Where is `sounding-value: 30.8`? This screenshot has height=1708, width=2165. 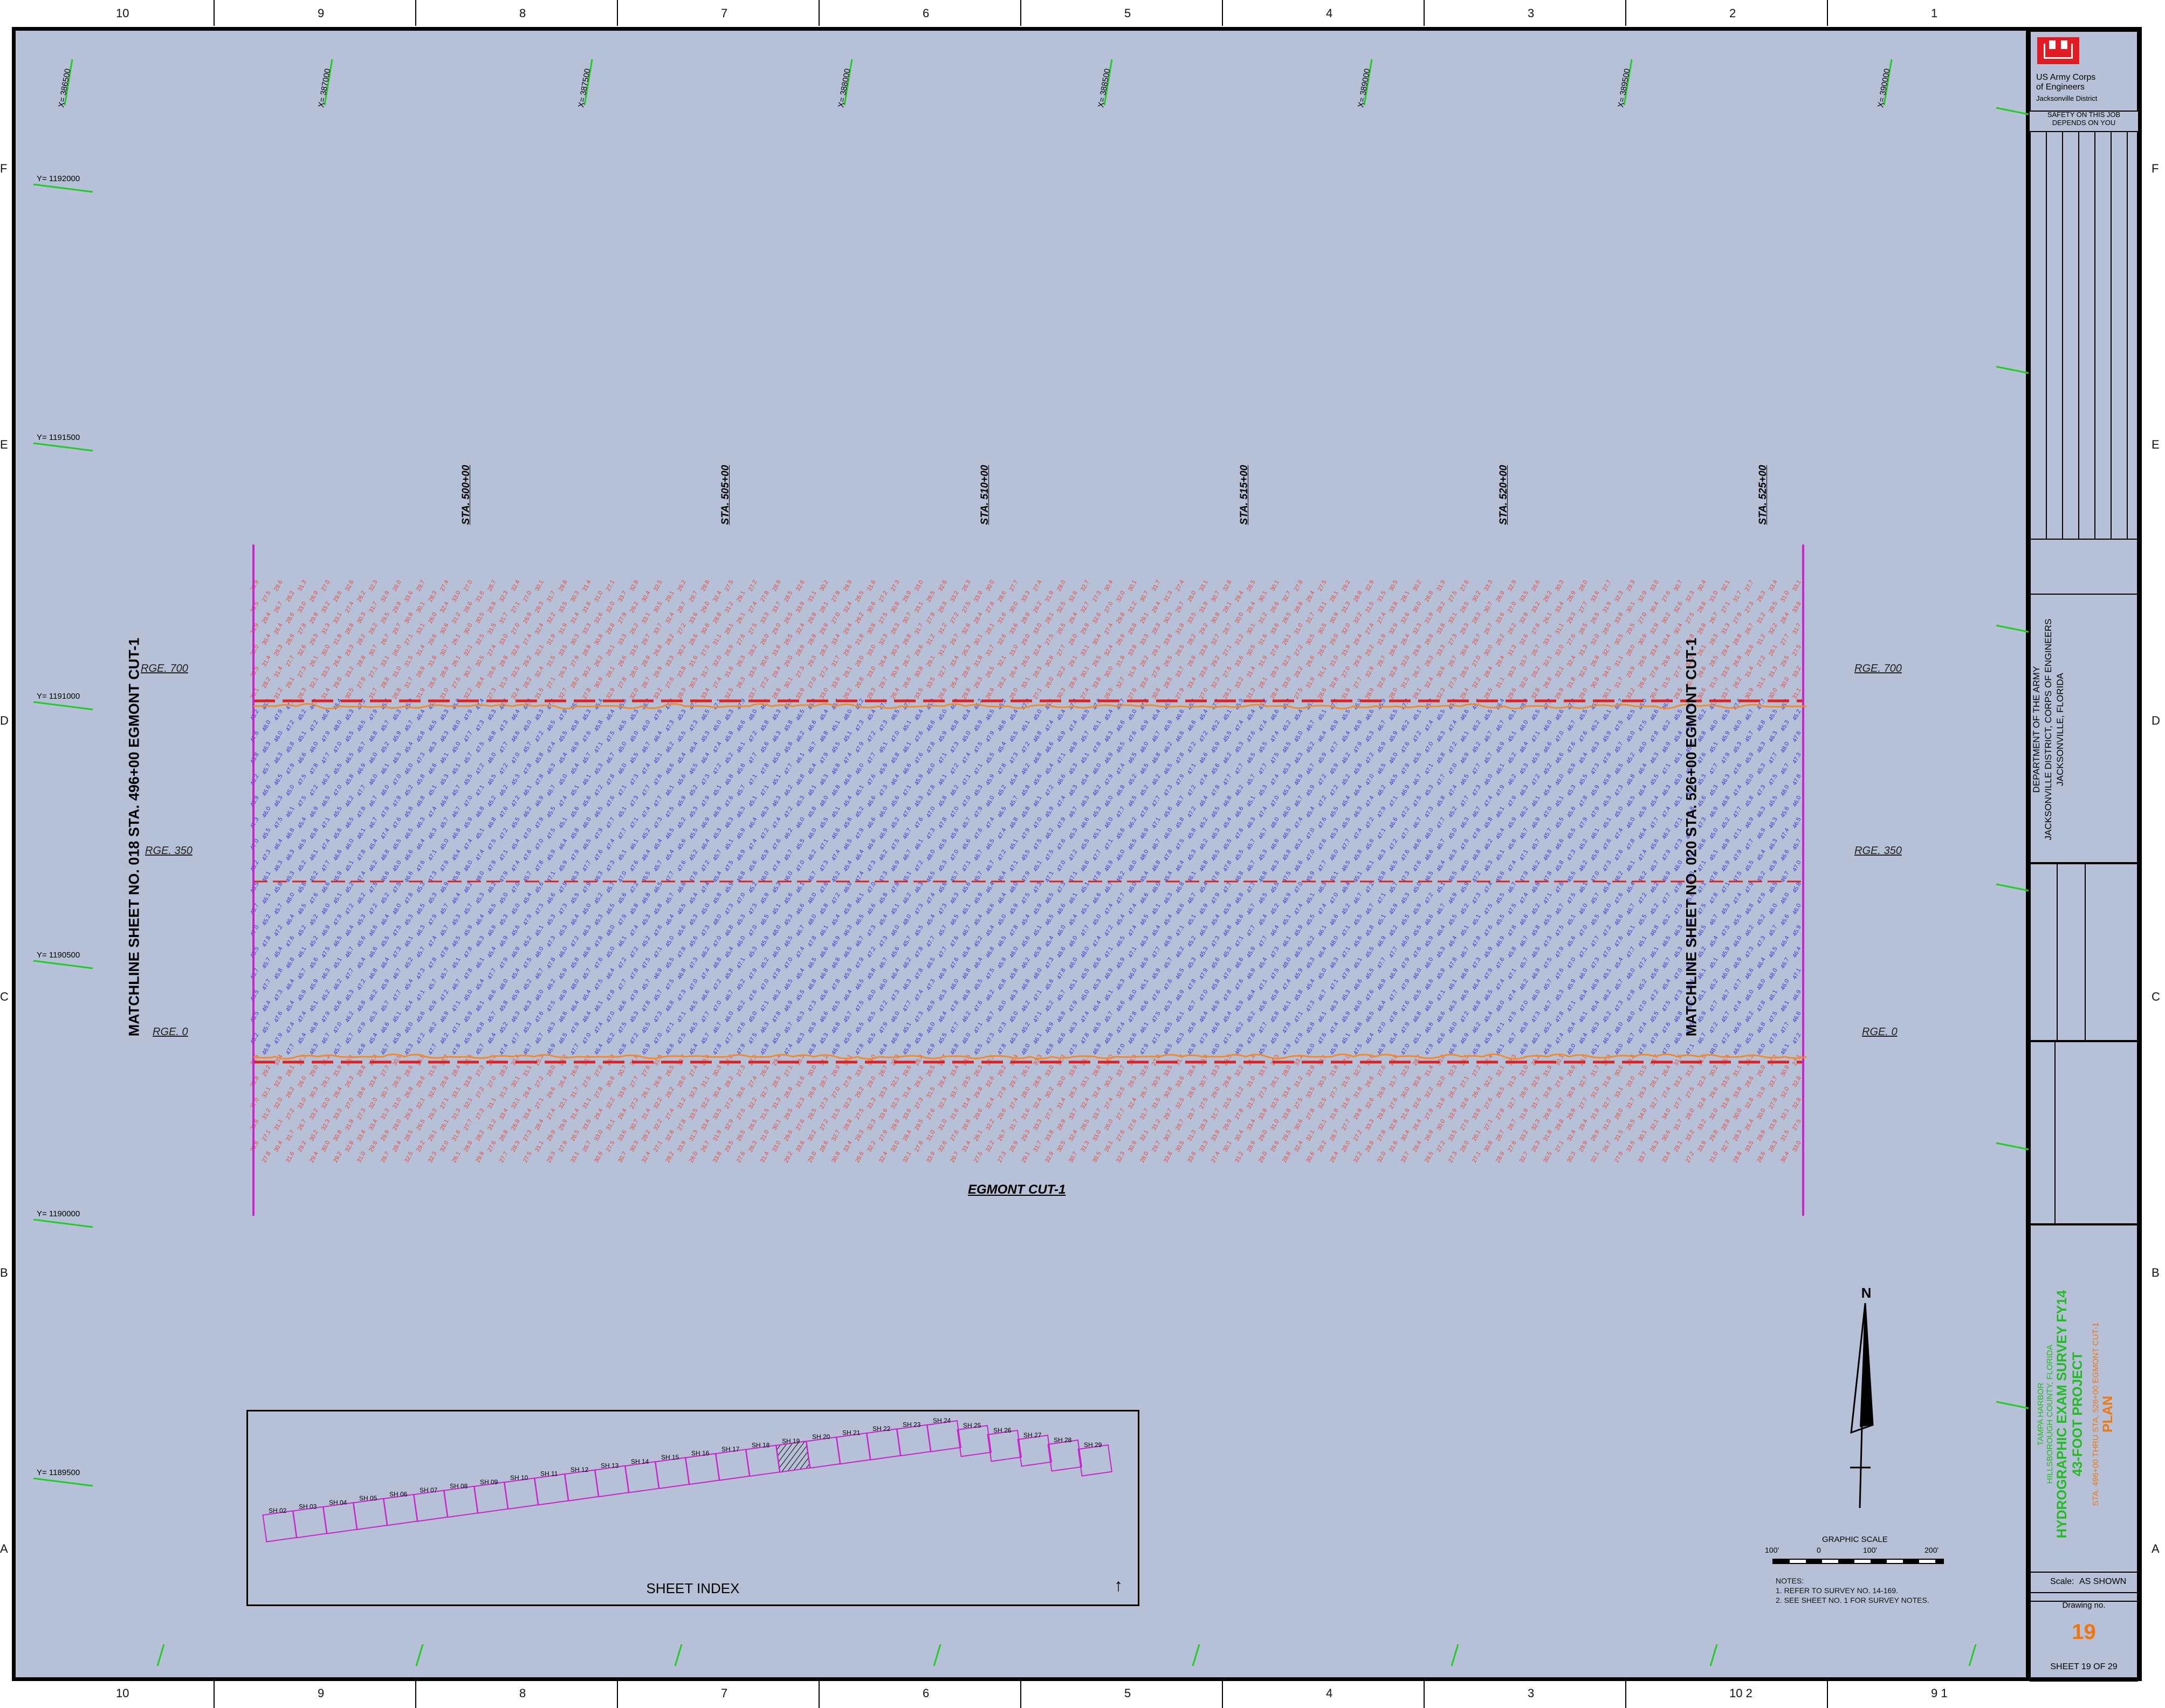 sounding-value: 30.8 is located at coordinates (895, 608).